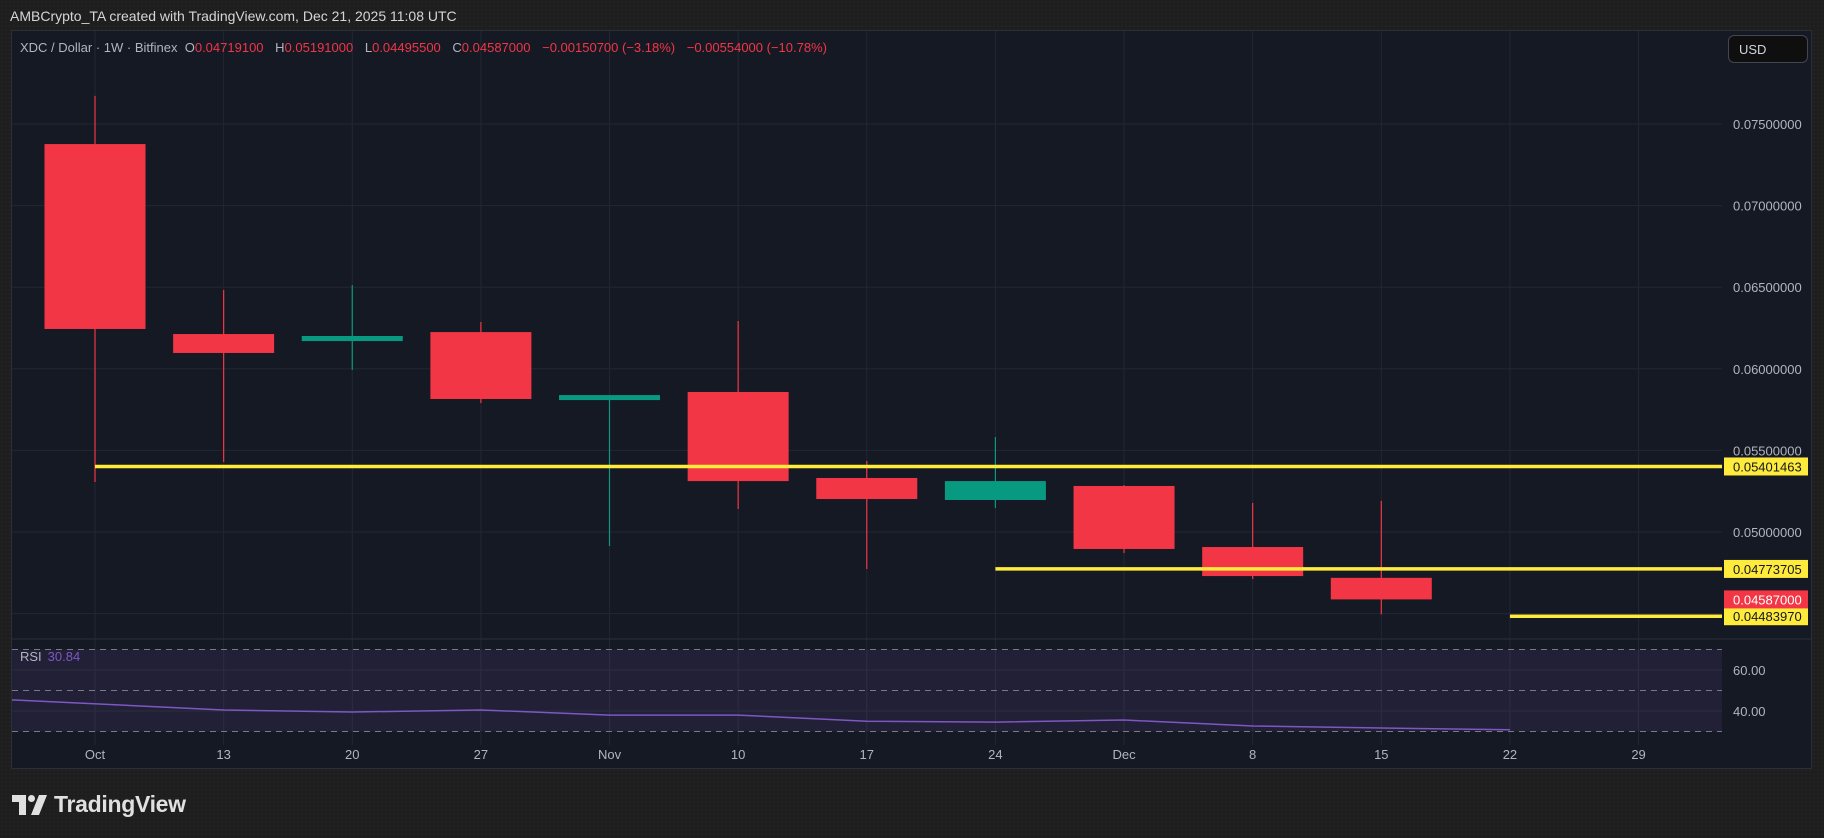 The height and width of the screenshot is (838, 1824). Describe the element at coordinates (31, 656) in the screenshot. I see `rsi-label: RSI` at that location.